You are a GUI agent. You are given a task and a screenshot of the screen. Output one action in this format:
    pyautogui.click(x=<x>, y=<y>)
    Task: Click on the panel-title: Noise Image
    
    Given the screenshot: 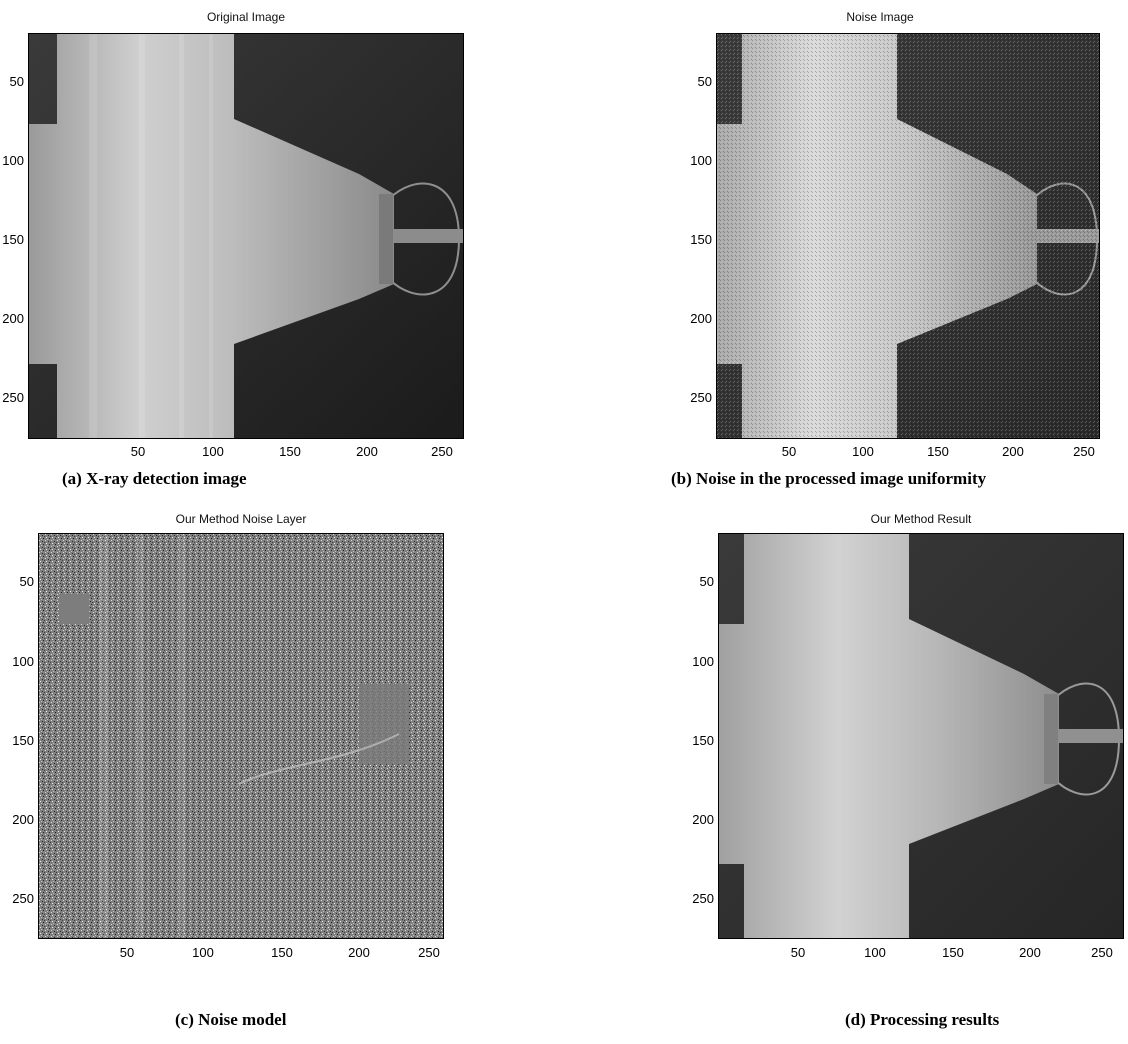 What is the action you would take?
    pyautogui.click(x=880, y=17)
    